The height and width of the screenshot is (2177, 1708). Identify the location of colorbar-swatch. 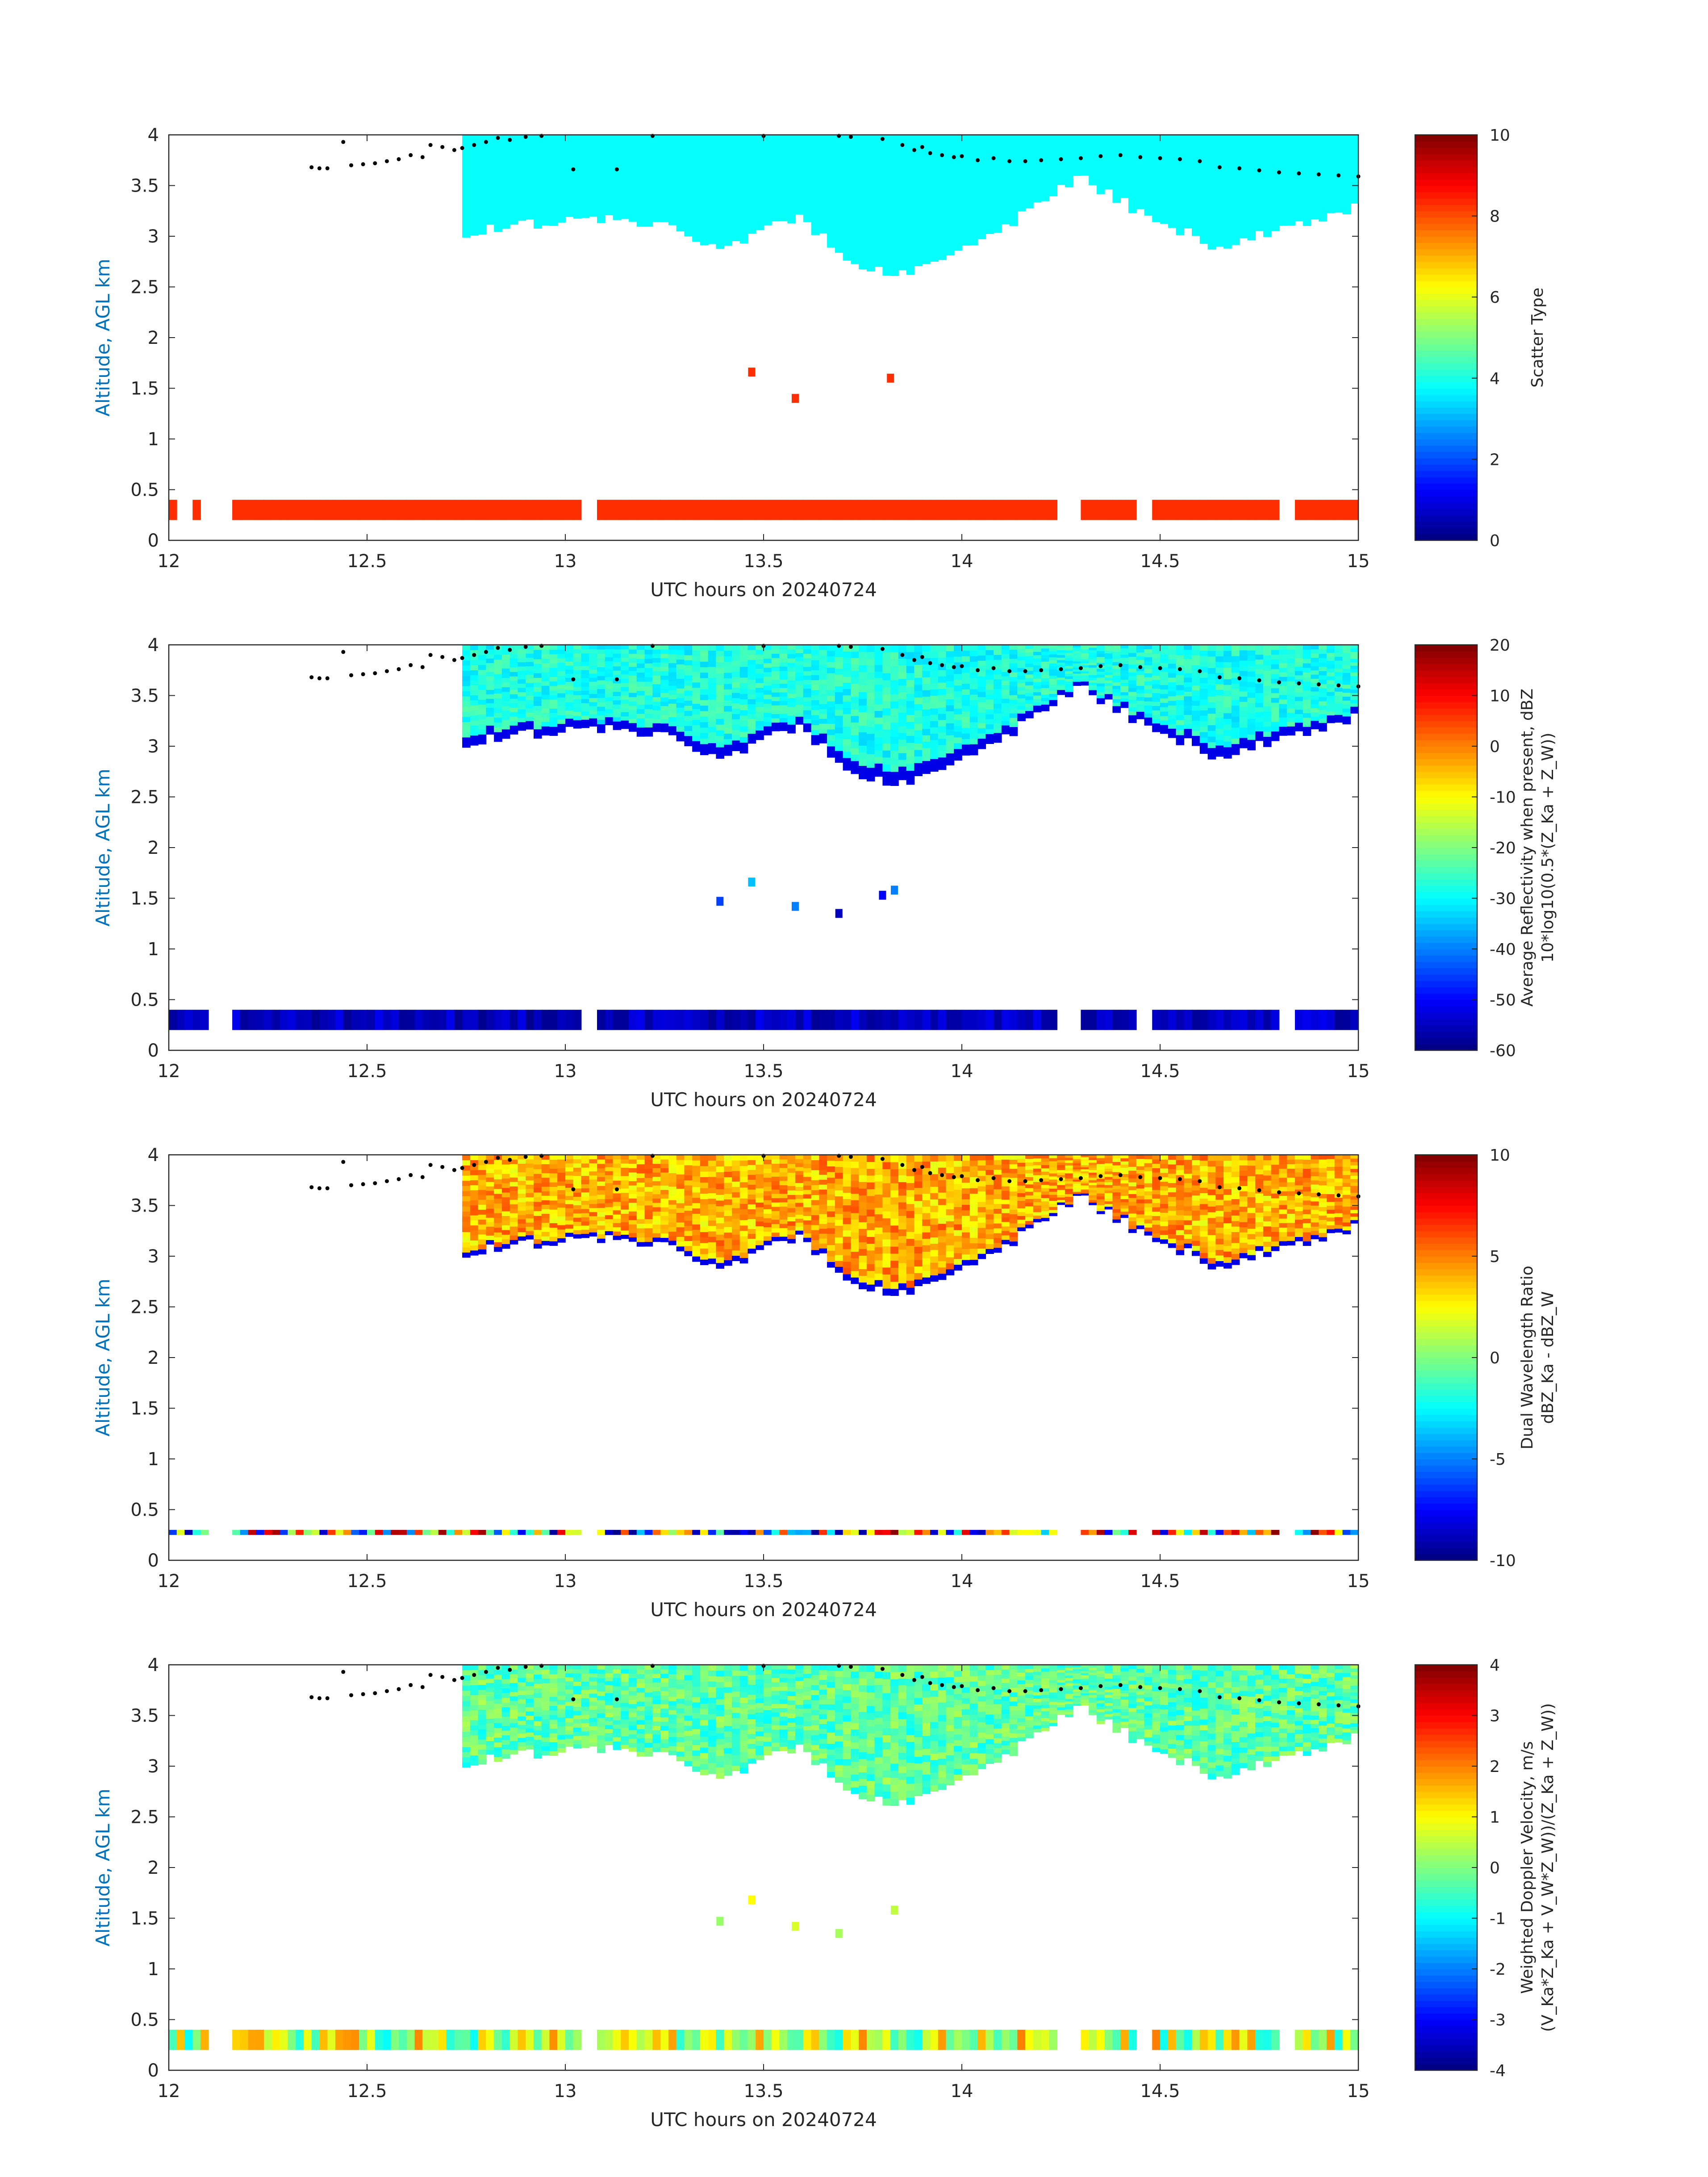
(1446, 391).